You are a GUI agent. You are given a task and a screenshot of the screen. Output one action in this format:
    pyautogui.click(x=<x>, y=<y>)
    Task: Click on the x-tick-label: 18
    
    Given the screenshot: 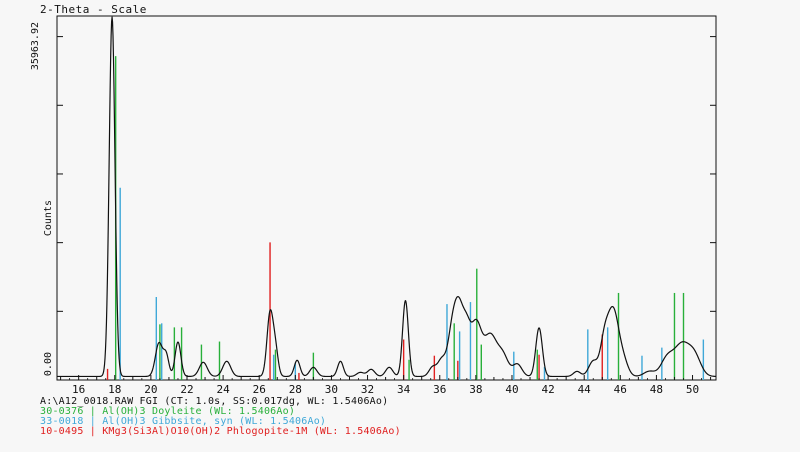 What is the action you would take?
    pyautogui.click(x=114, y=389)
    